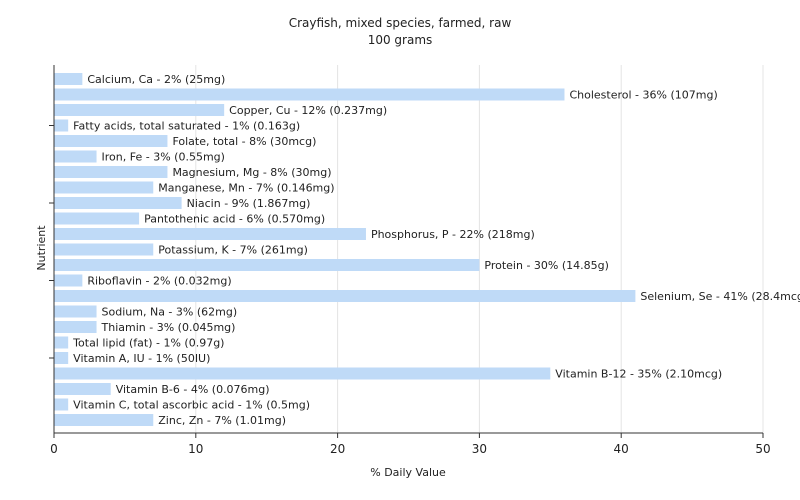  I want to click on x-tick-label: 0, so click(54, 449).